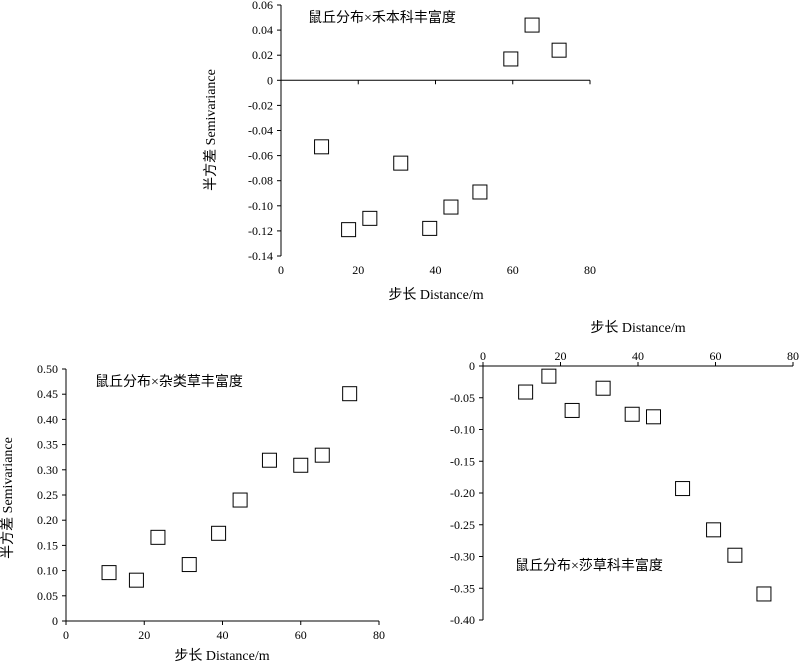 The image size is (800, 663). Describe the element at coordinates (8, 498) in the screenshot. I see `chart-forb-richness-ylabel: 半方差 Semivariance` at that location.